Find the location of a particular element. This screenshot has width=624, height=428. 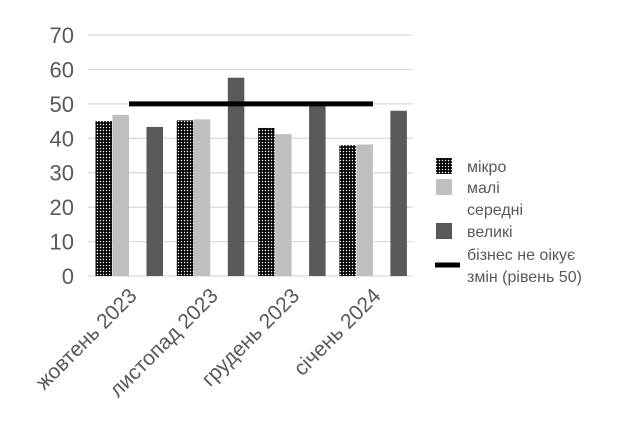

bar-мікро-2 is located at coordinates (266, 201).